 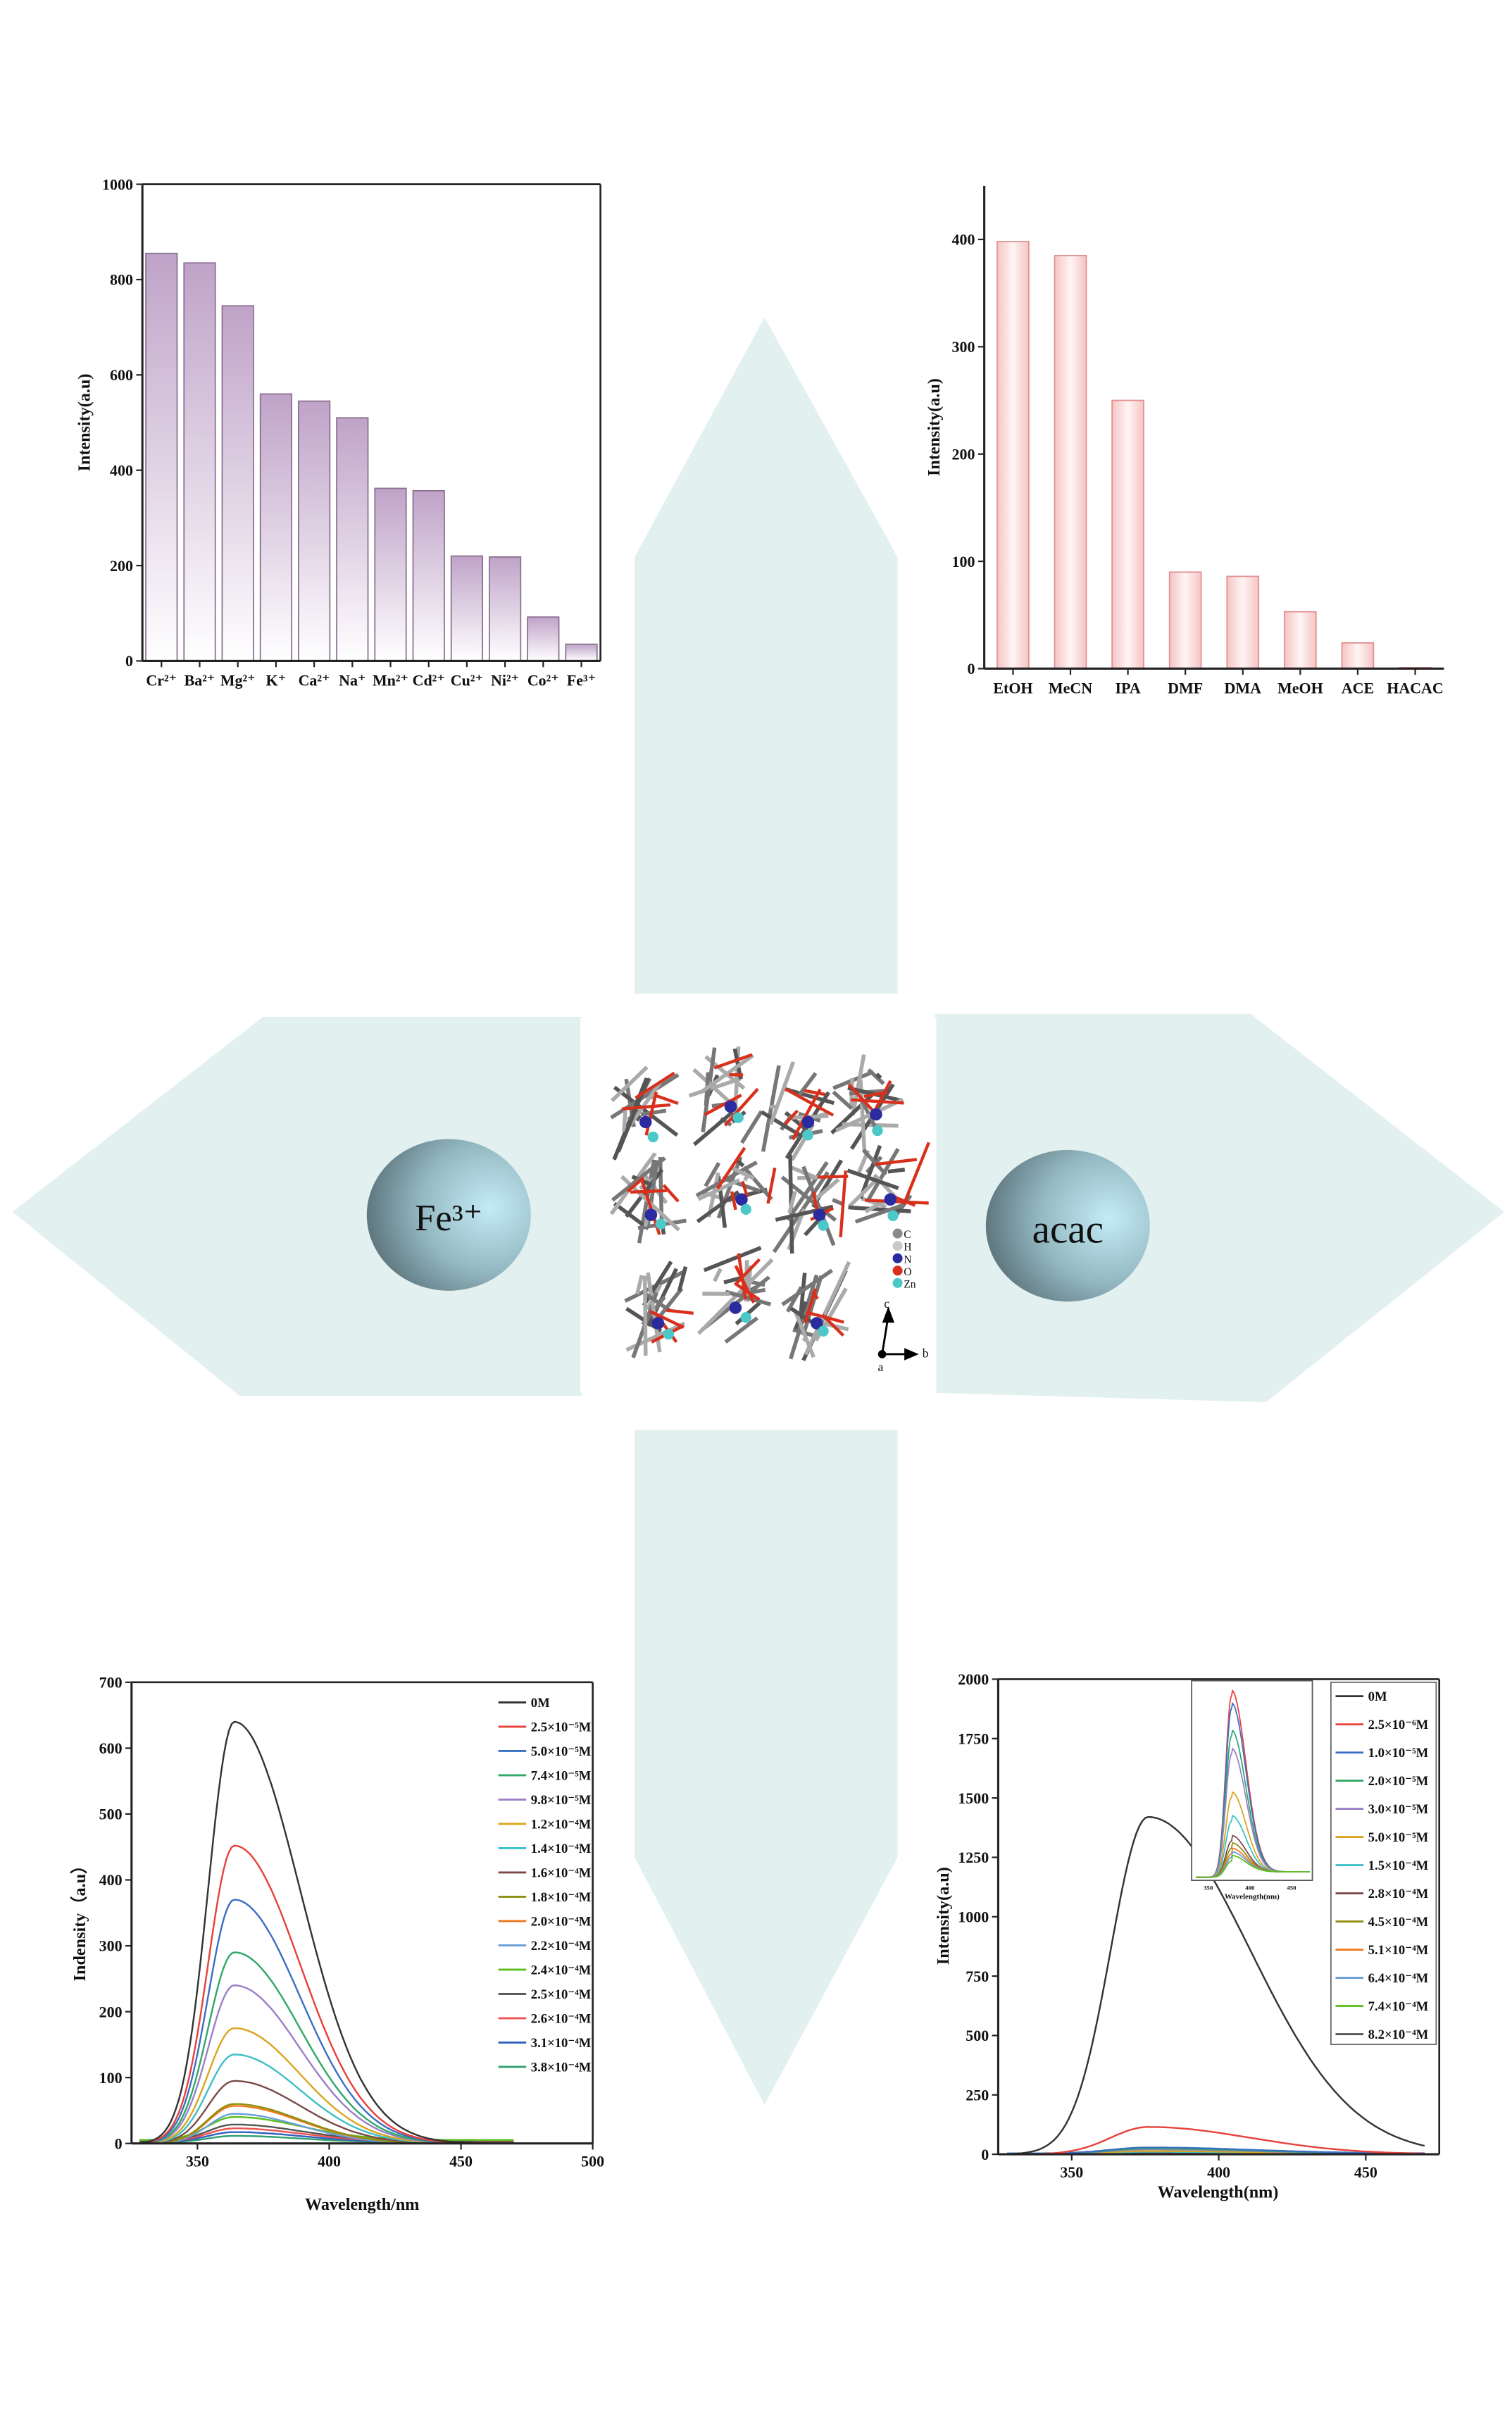 I want to click on legend-label: 3.1×10⁻⁴M, so click(x=561, y=2043).